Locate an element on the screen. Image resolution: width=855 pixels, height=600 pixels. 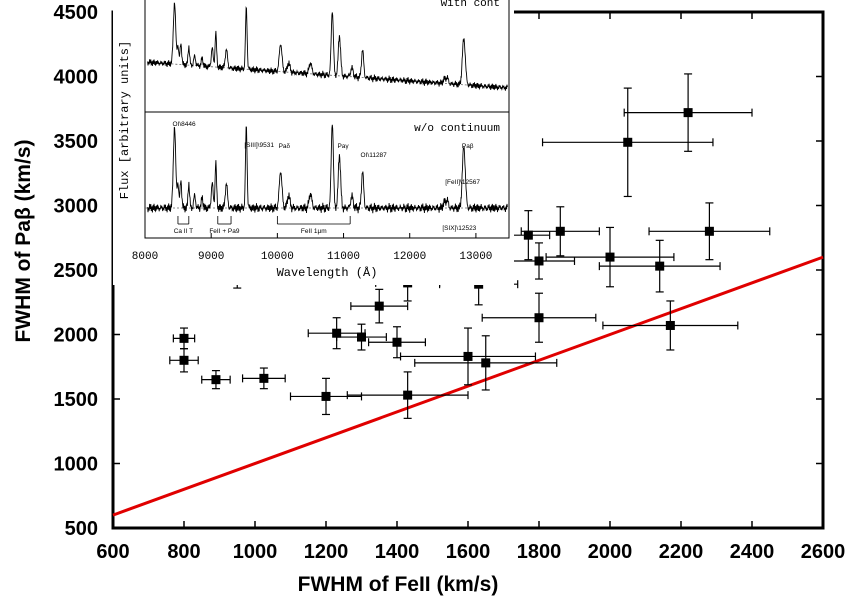
y-tick-label: 3500 is located at coordinates (76, 142).